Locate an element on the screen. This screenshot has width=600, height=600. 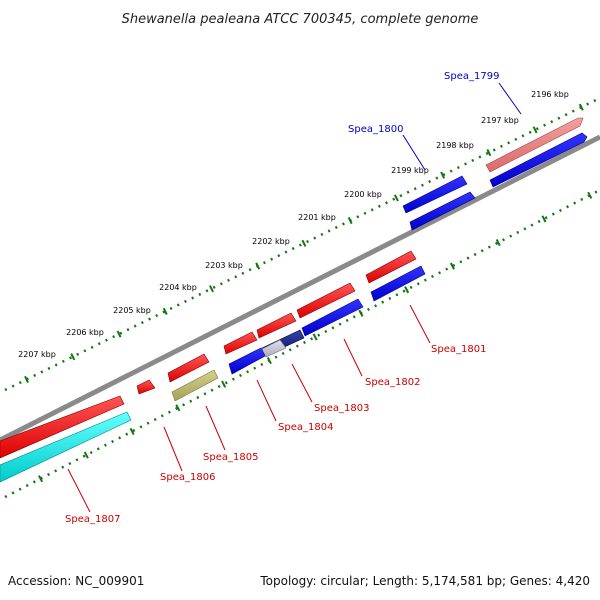
scale-label: 2206 kbp is located at coordinates (85, 332).